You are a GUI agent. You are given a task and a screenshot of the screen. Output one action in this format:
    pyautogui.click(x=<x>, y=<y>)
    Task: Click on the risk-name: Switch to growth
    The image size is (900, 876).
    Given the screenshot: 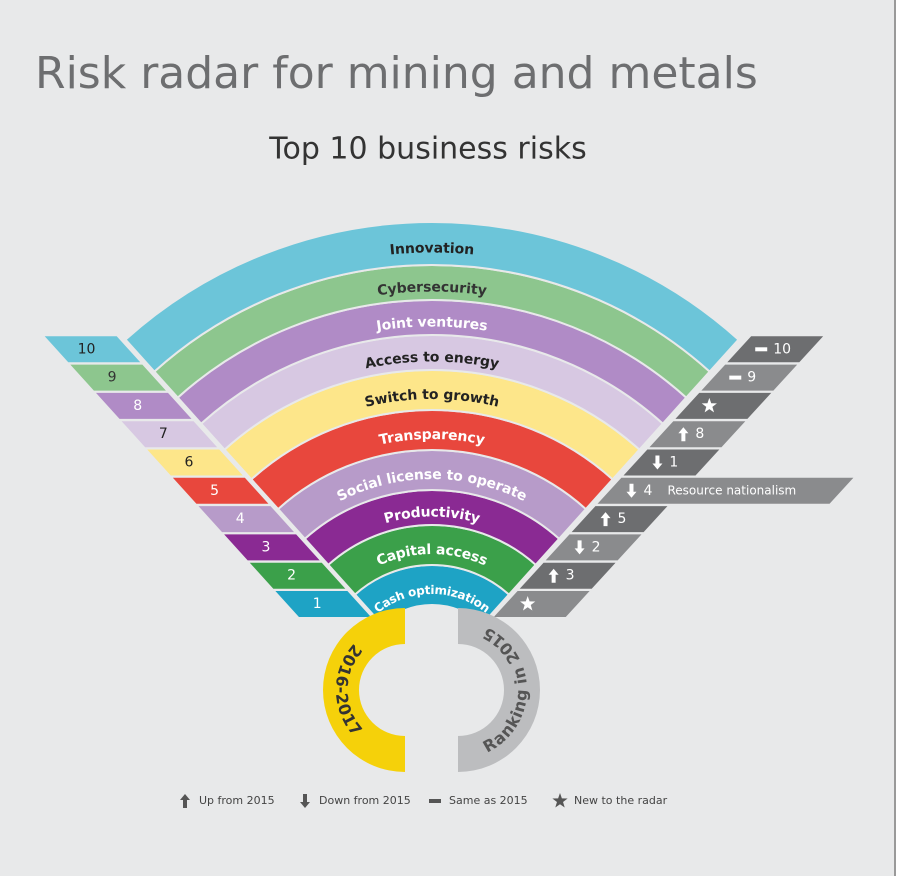 What is the action you would take?
    pyautogui.click(x=431, y=399)
    